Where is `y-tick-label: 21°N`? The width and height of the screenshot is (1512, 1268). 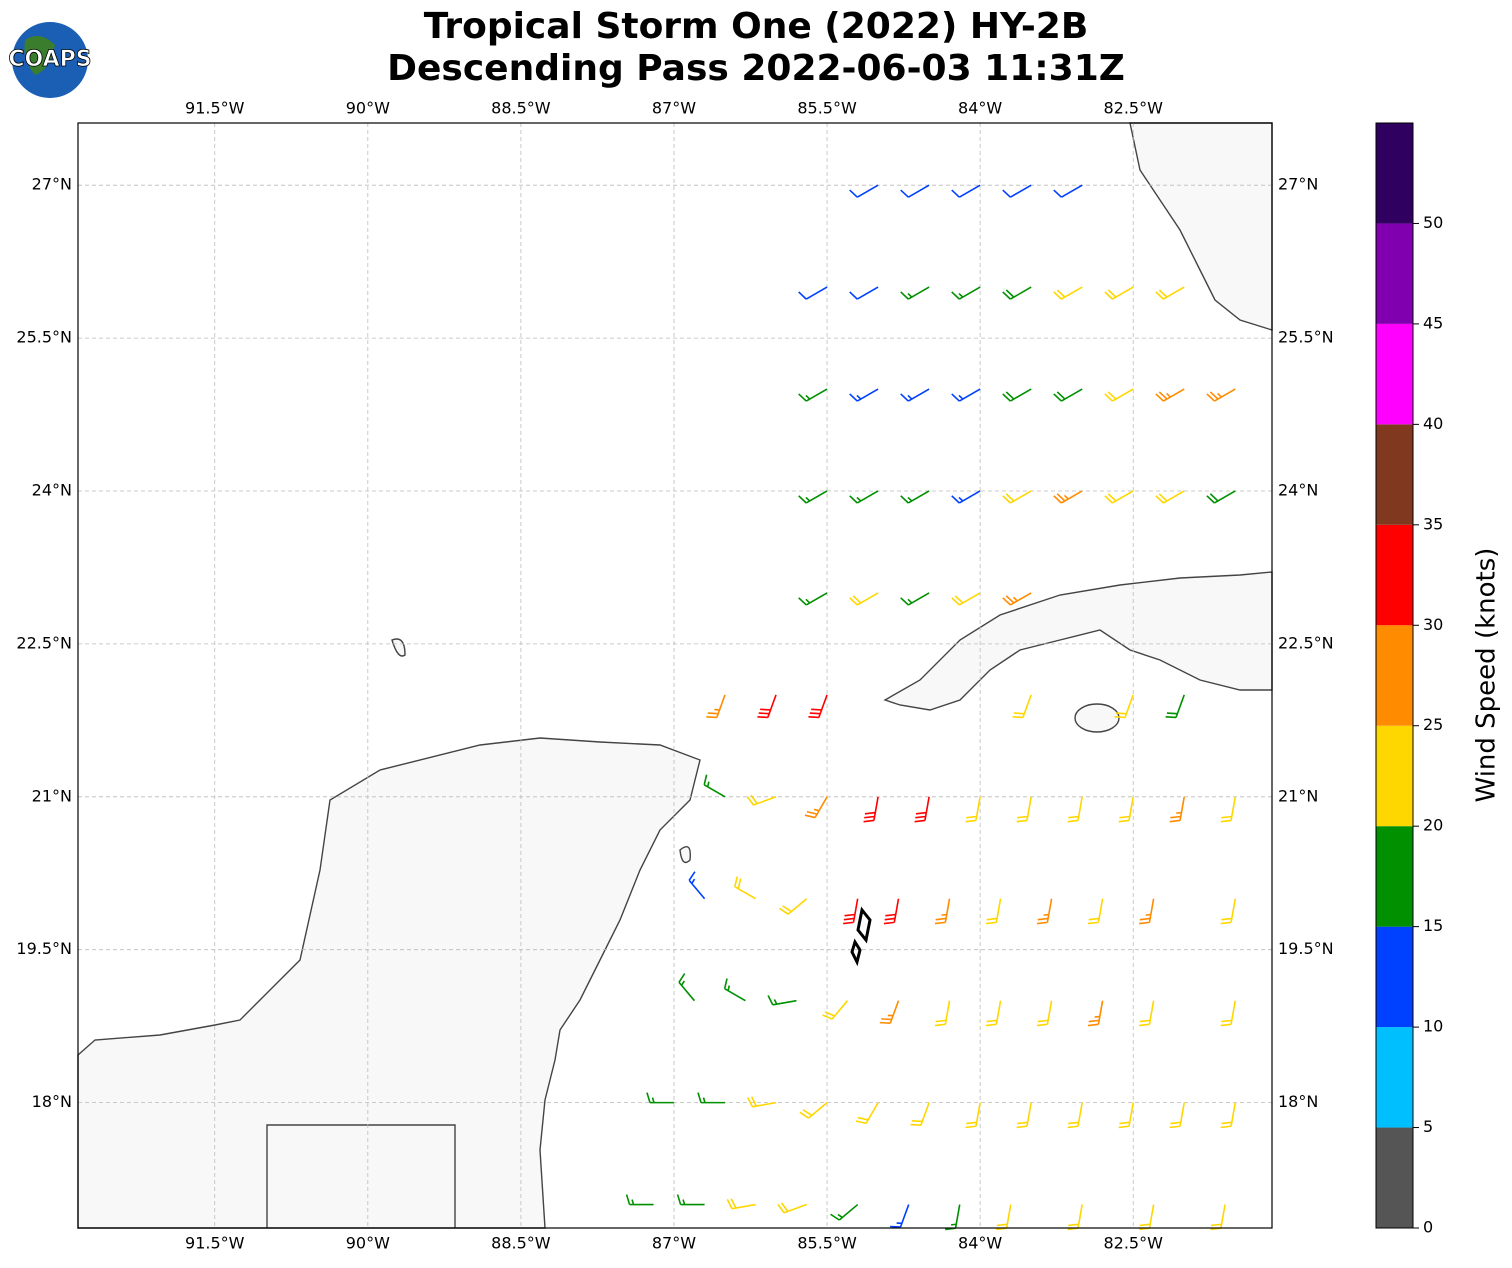 y-tick-label: 21°N is located at coordinates (52, 795).